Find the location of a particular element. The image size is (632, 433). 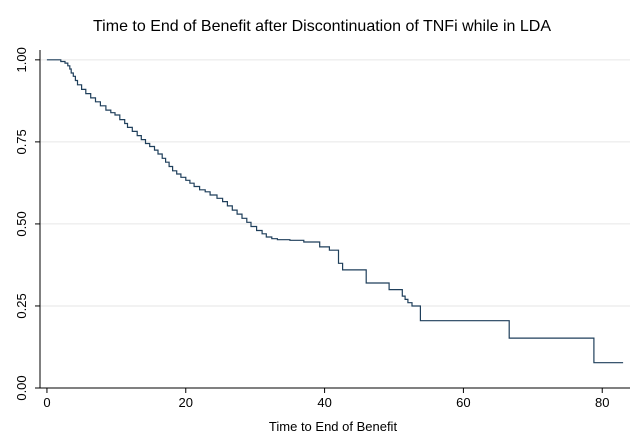

y-axis-ticks: 0.00 0.25 0.50 0.75 1.00 is located at coordinates (27, 224).